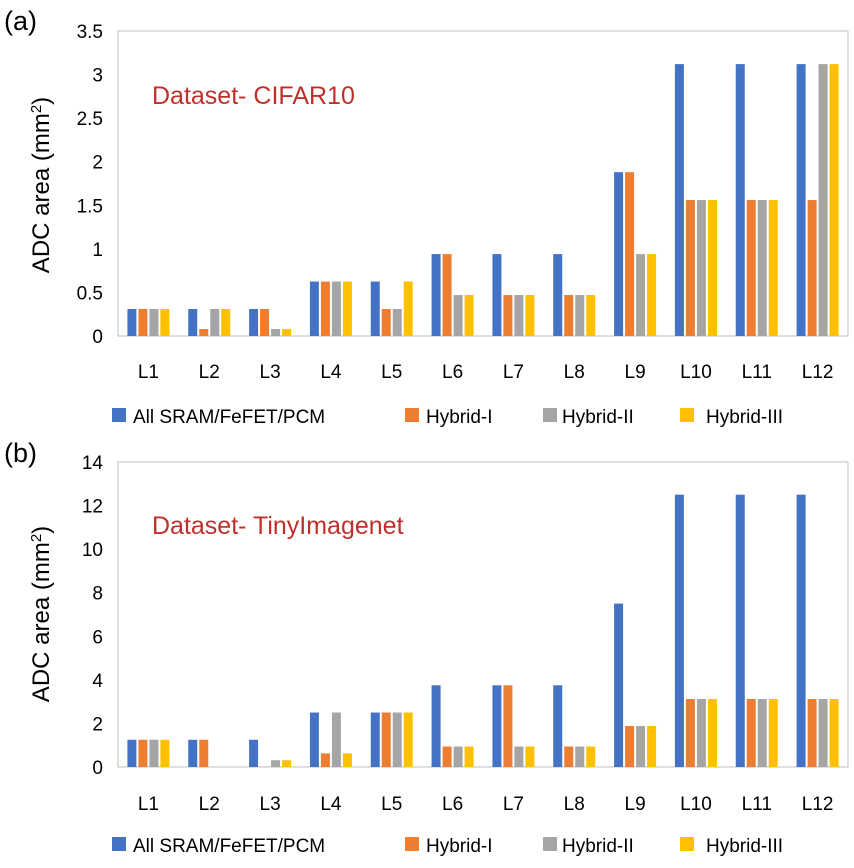 The height and width of the screenshot is (868, 854). What do you see at coordinates (42, 185) in the screenshot?
I see `y-axis-title-a: ADC area (mm2)` at bounding box center [42, 185].